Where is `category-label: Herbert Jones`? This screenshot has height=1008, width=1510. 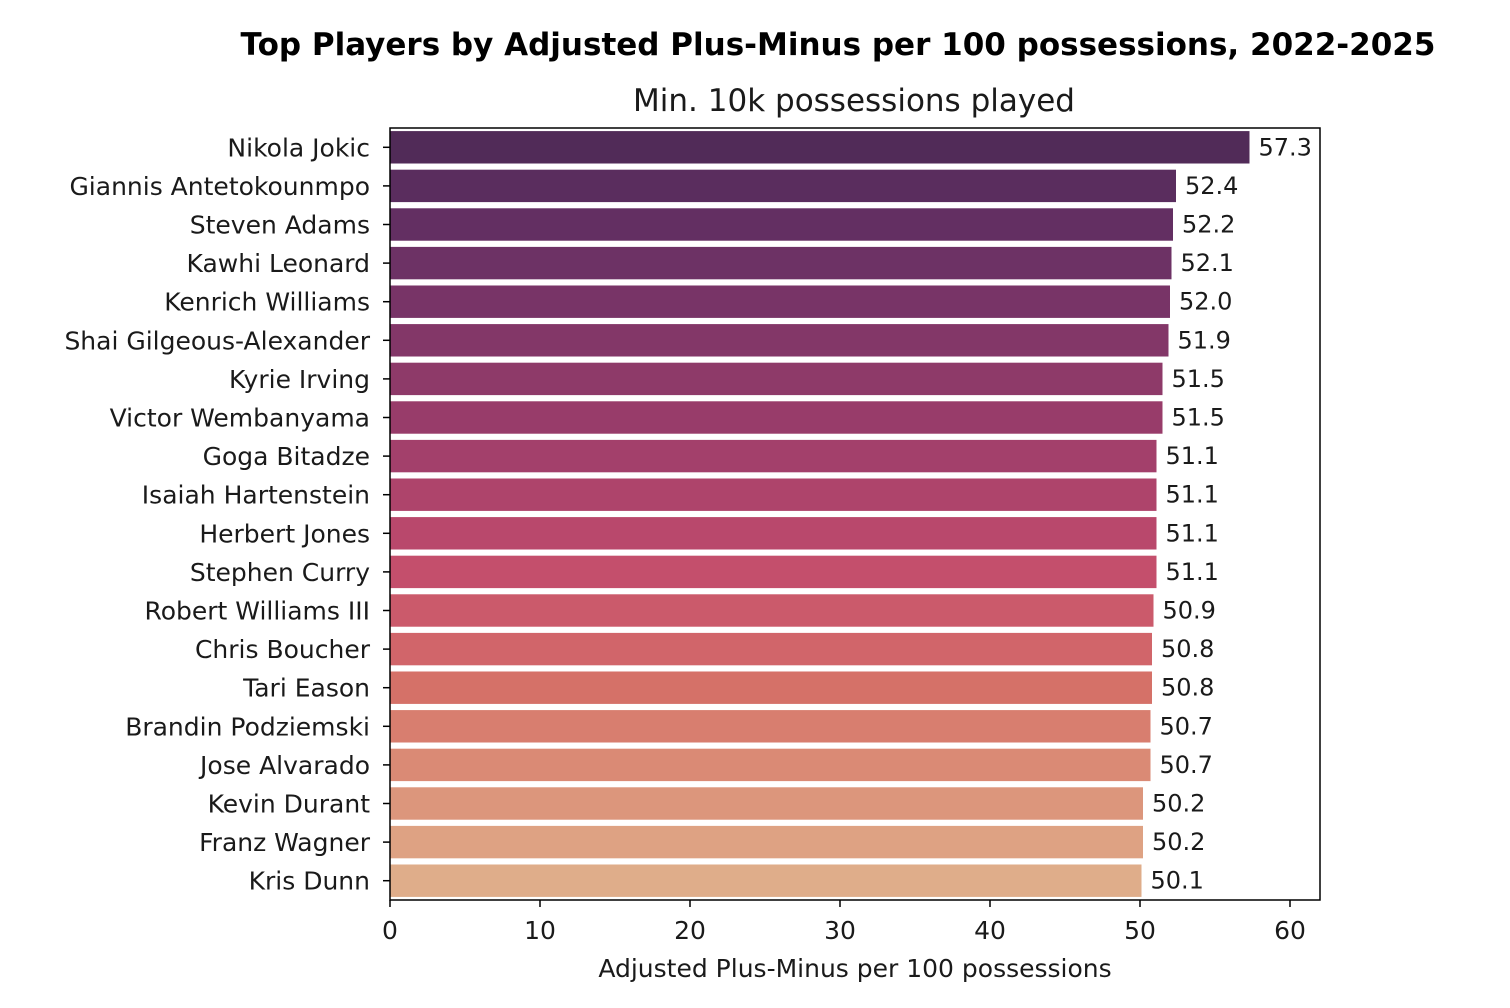 category-label: Herbert Jones is located at coordinates (284, 533).